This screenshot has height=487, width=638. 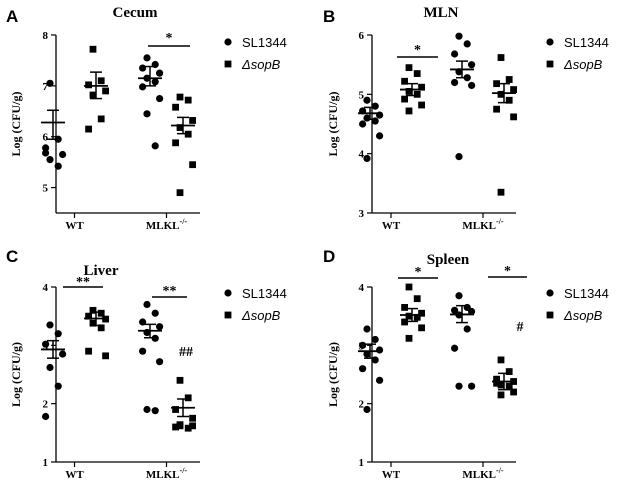 What do you see at coordinates (362, 95) in the screenshot?
I see `y-tick-label: 5` at bounding box center [362, 95].